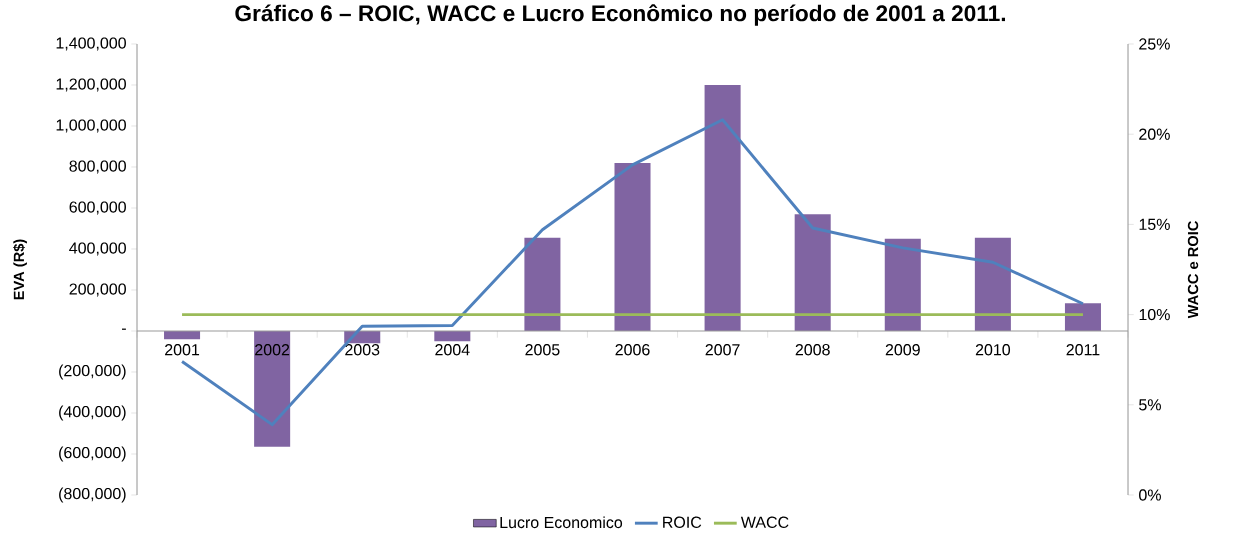  I want to click on y-tick-label: 1,000,000, so click(91, 126).